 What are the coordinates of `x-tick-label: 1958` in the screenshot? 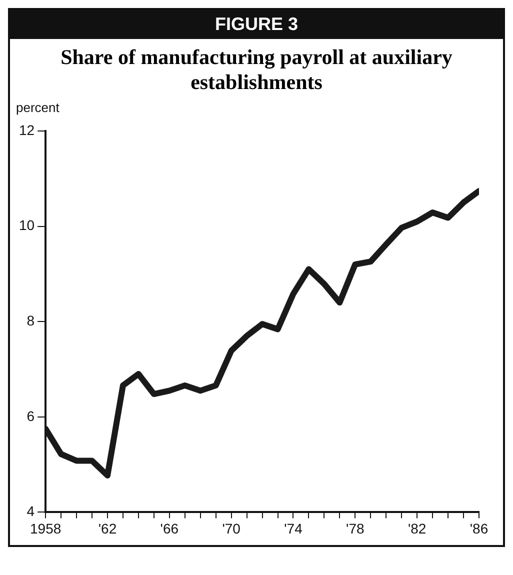 It's located at (46, 528).